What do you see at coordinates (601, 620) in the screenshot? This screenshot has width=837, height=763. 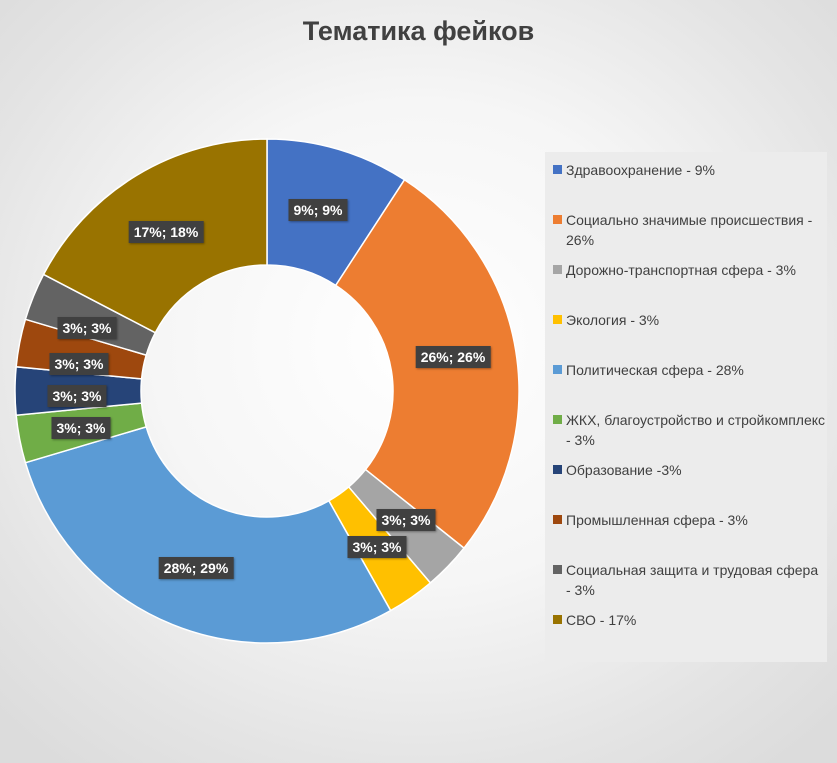 I see `legend-label: СВО - 17%` at bounding box center [601, 620].